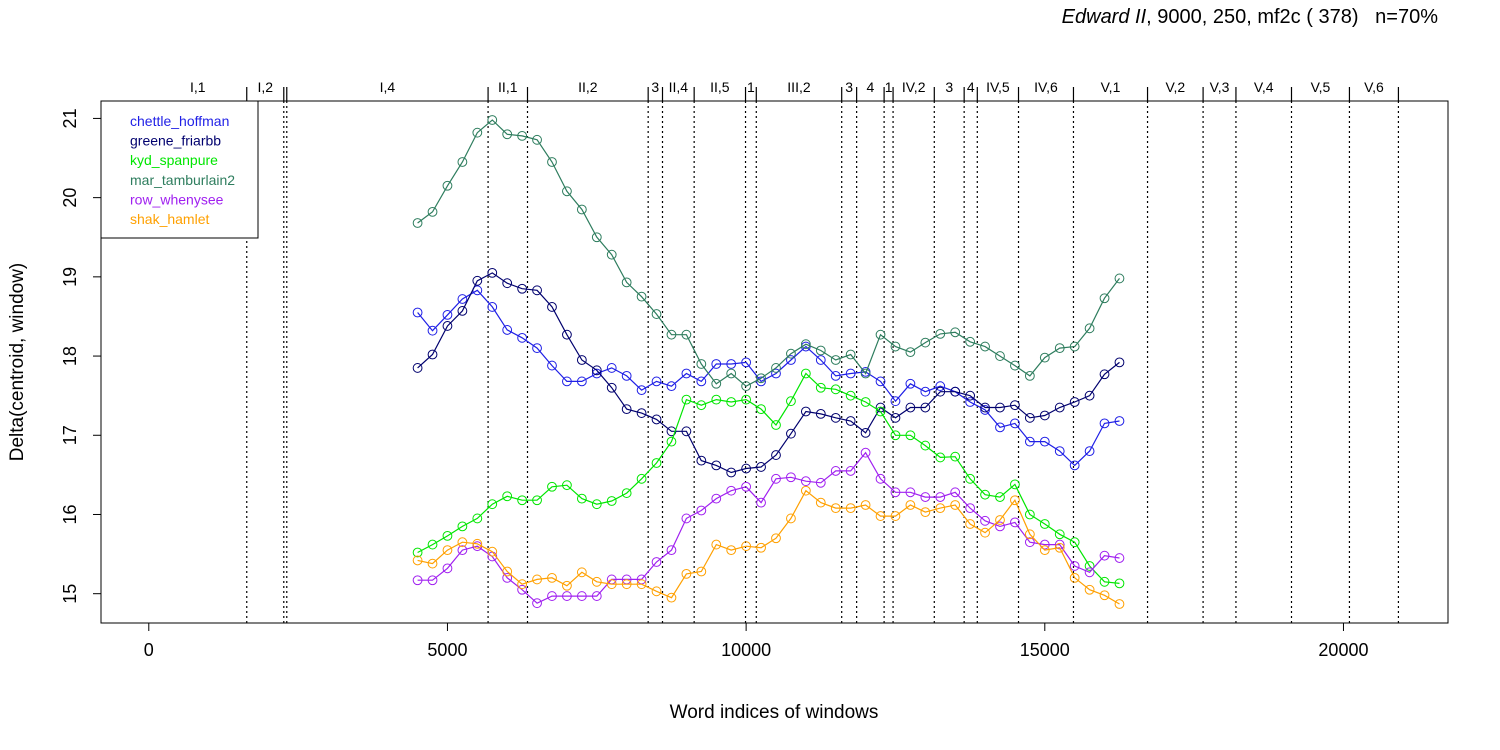 The height and width of the screenshot is (750, 1500). Describe the element at coordinates (1111, 87) in the screenshot. I see `scene-label: V,1` at that location.